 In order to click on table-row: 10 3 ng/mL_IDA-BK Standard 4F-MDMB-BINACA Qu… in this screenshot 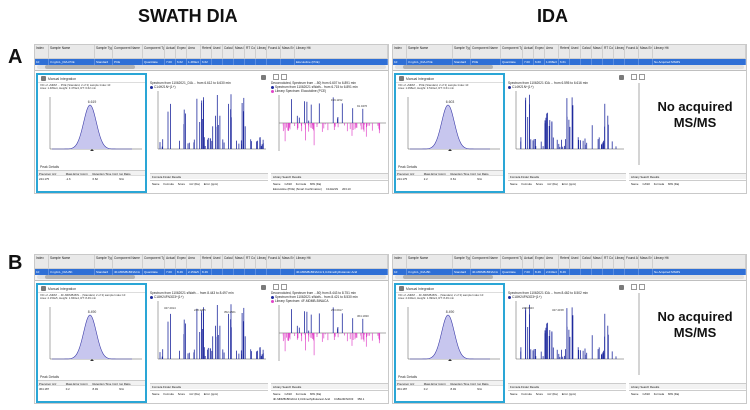, I will do `click(569, 272)`.